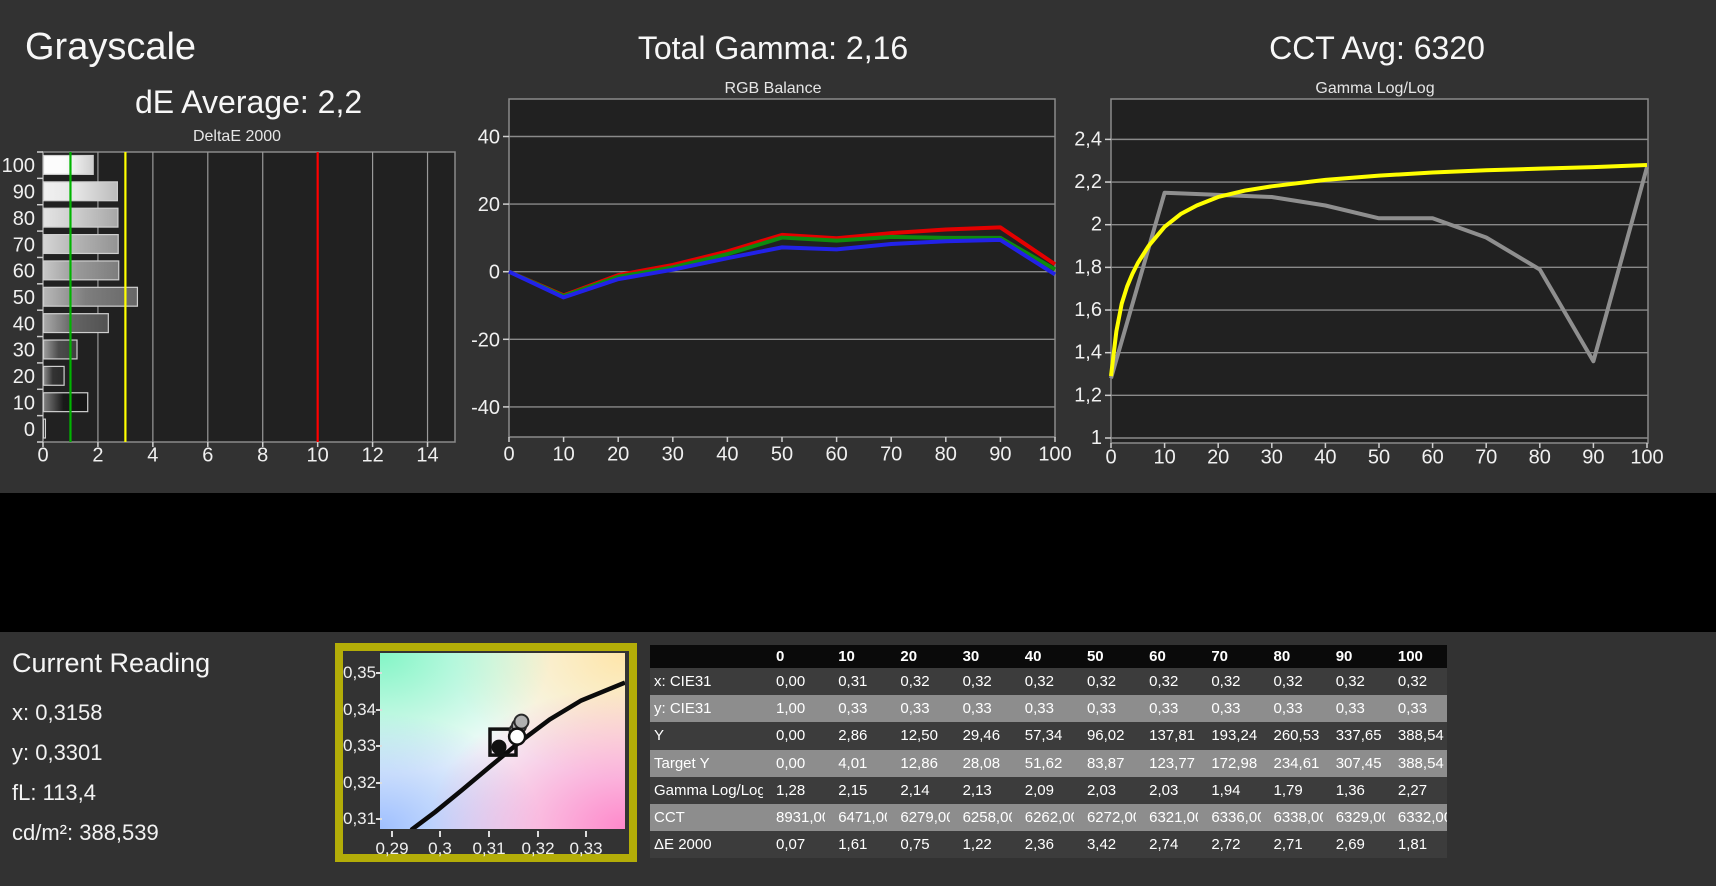 This screenshot has height=886, width=1716. What do you see at coordinates (24, 219) in the screenshot?
I see `svg-text: 80` at bounding box center [24, 219].